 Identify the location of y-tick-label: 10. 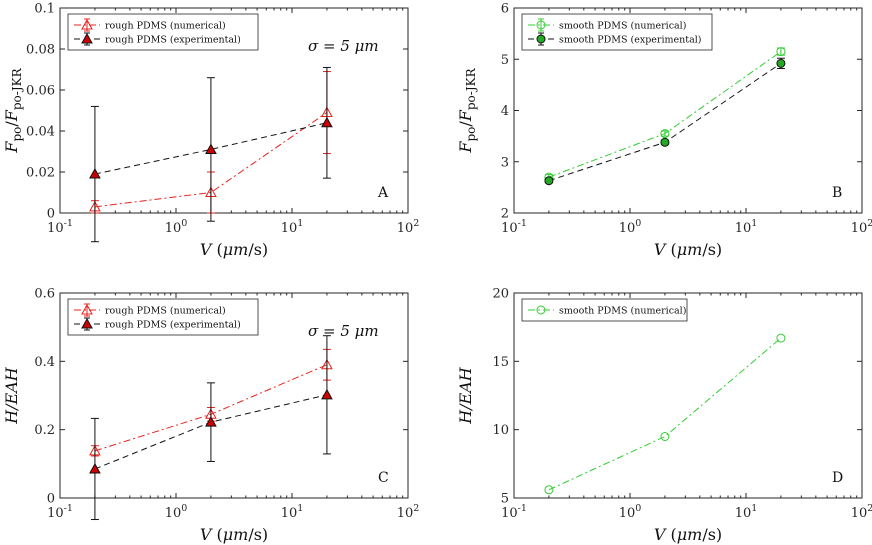
(500, 430).